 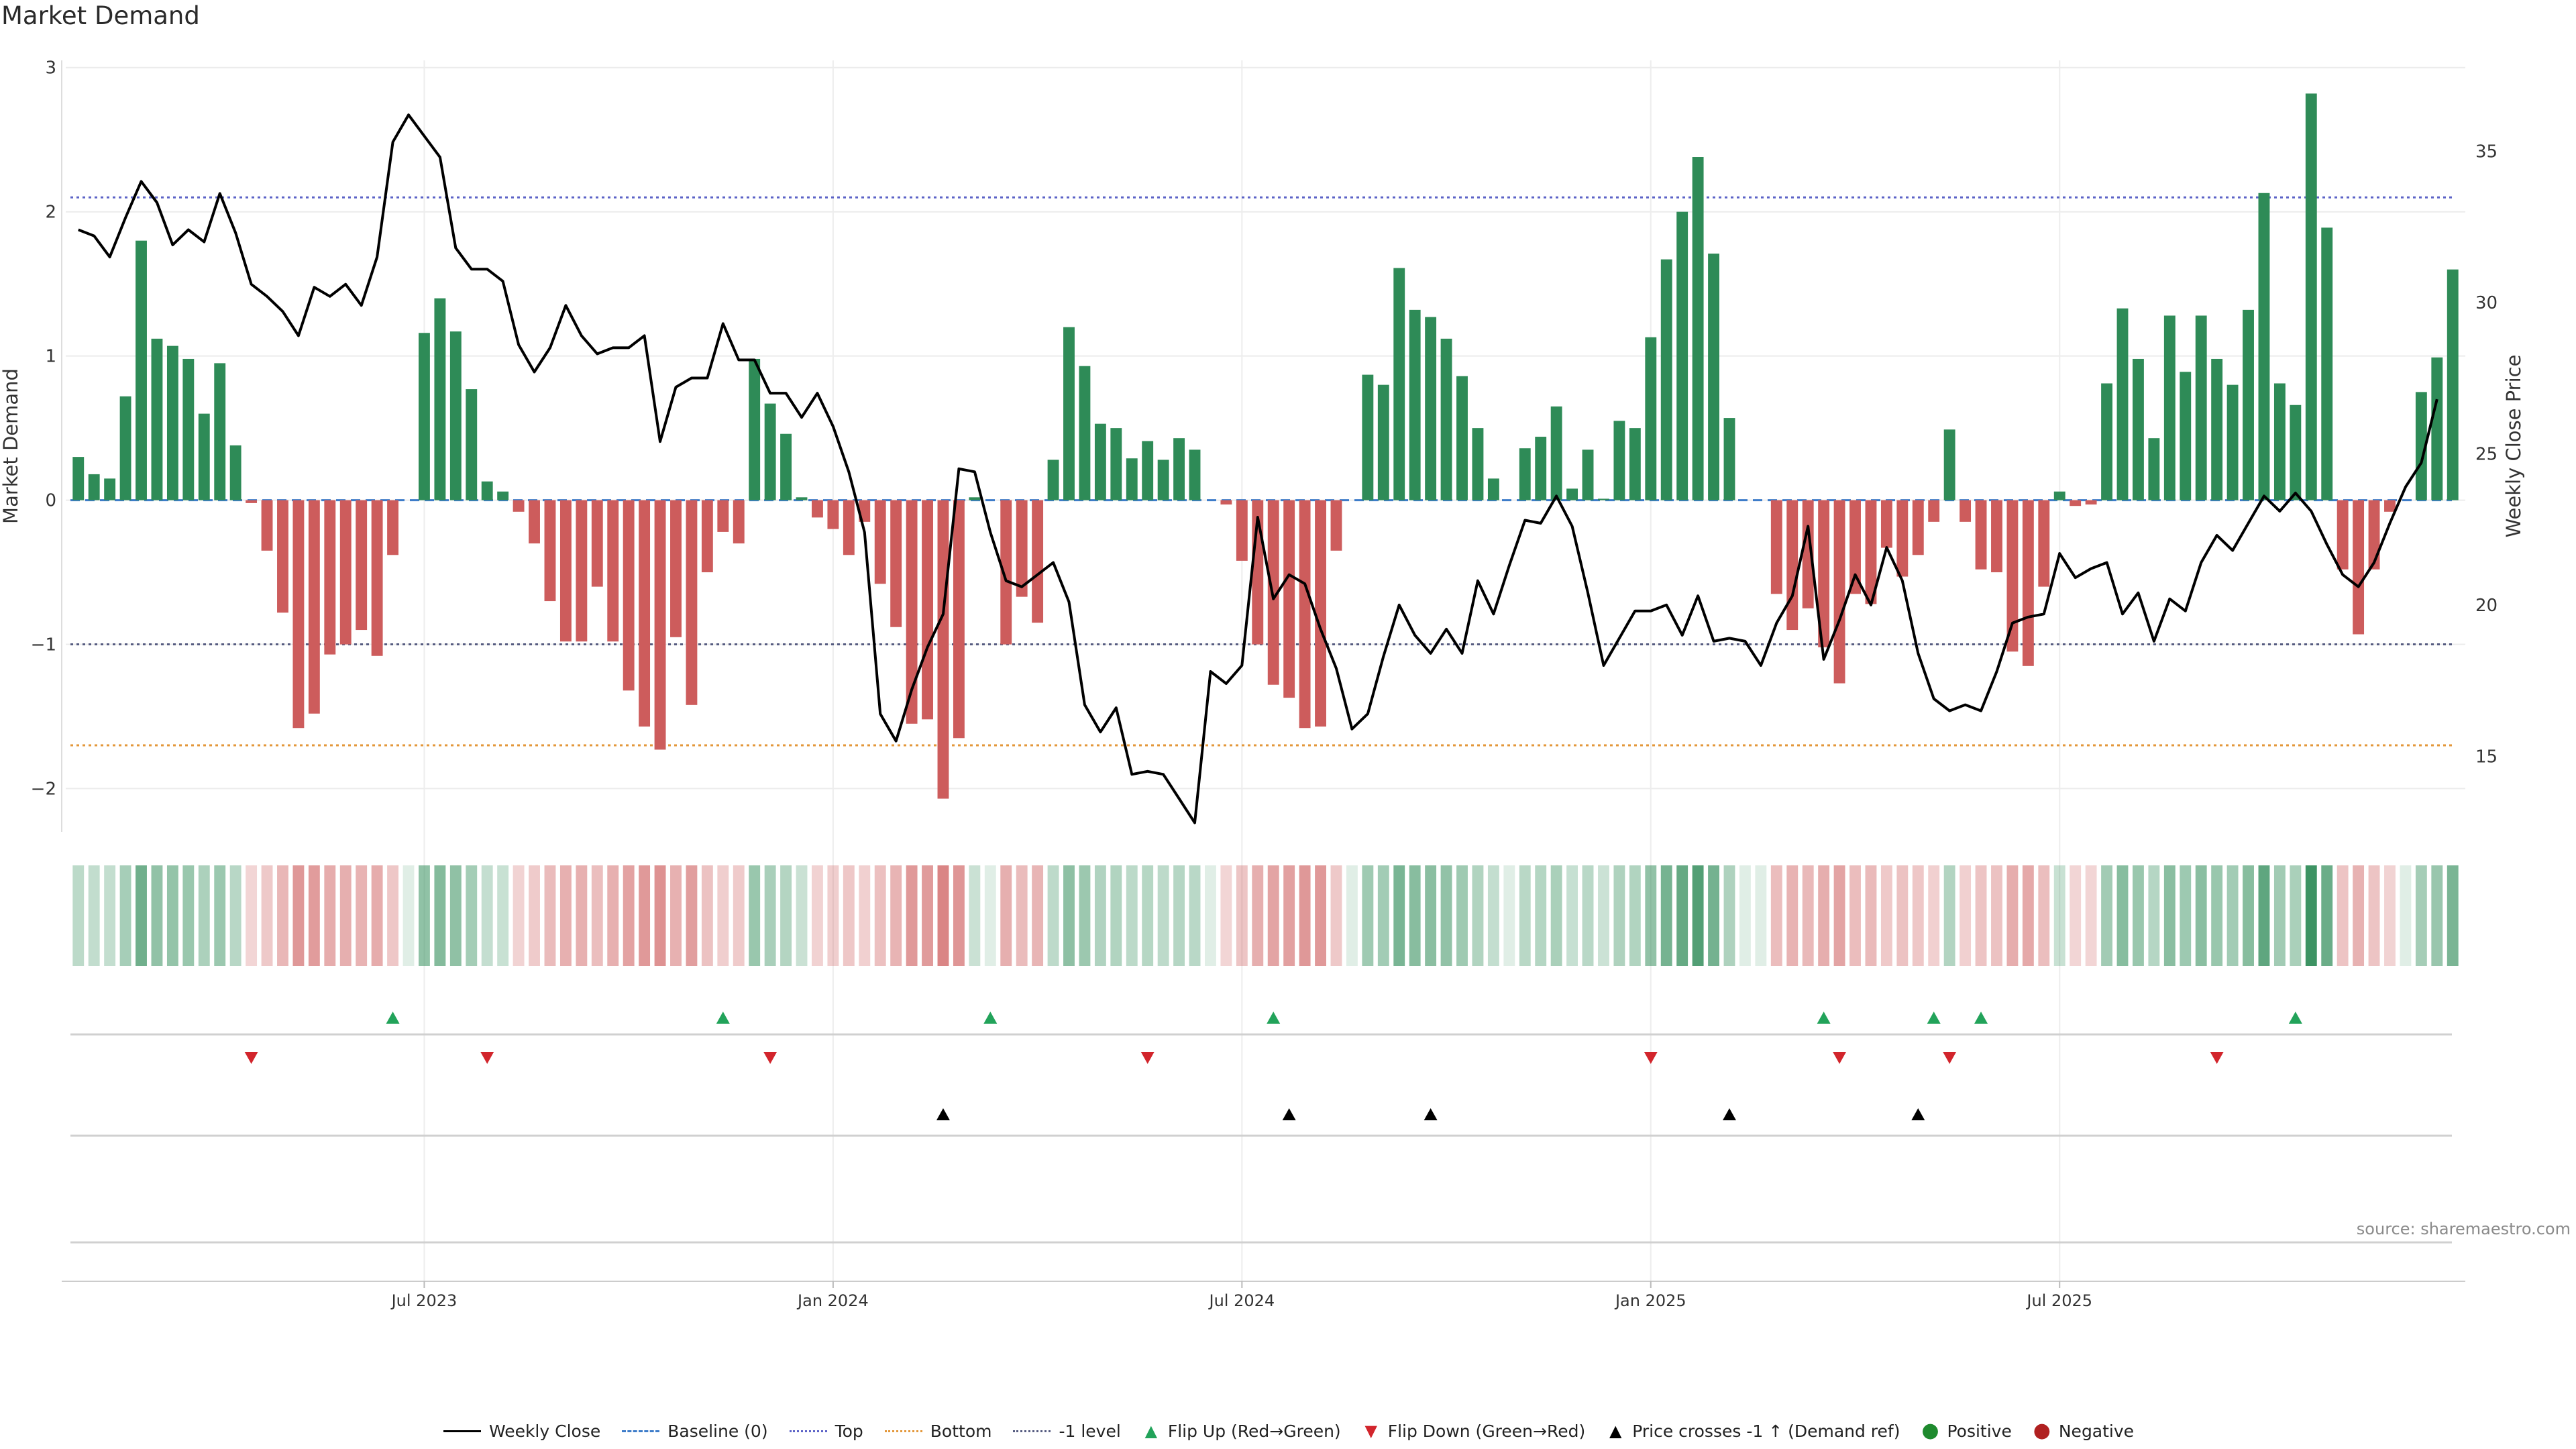 I want to click on legend-label: Positive, so click(x=1979, y=1431).